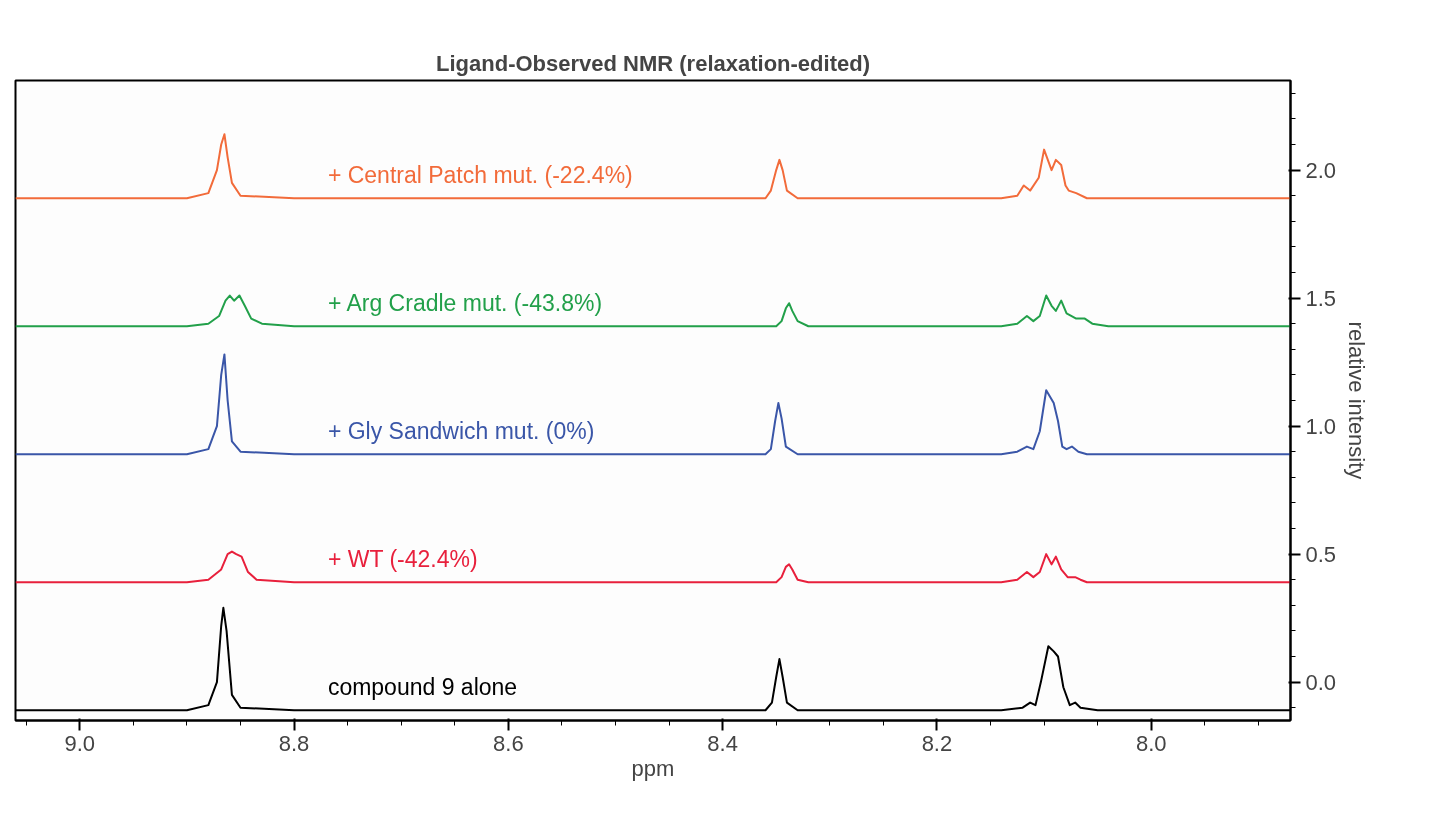  What do you see at coordinates (80, 743) in the screenshot?
I see `x-tick-label: 9.0` at bounding box center [80, 743].